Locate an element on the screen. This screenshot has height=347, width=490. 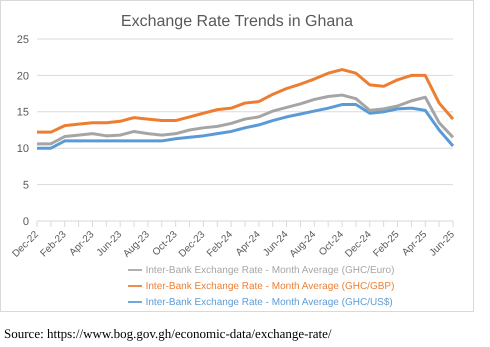
legend-label: Inter-Bank Exchange Rate - Month Average (GHC/Euro) is located at coordinates (270, 270).